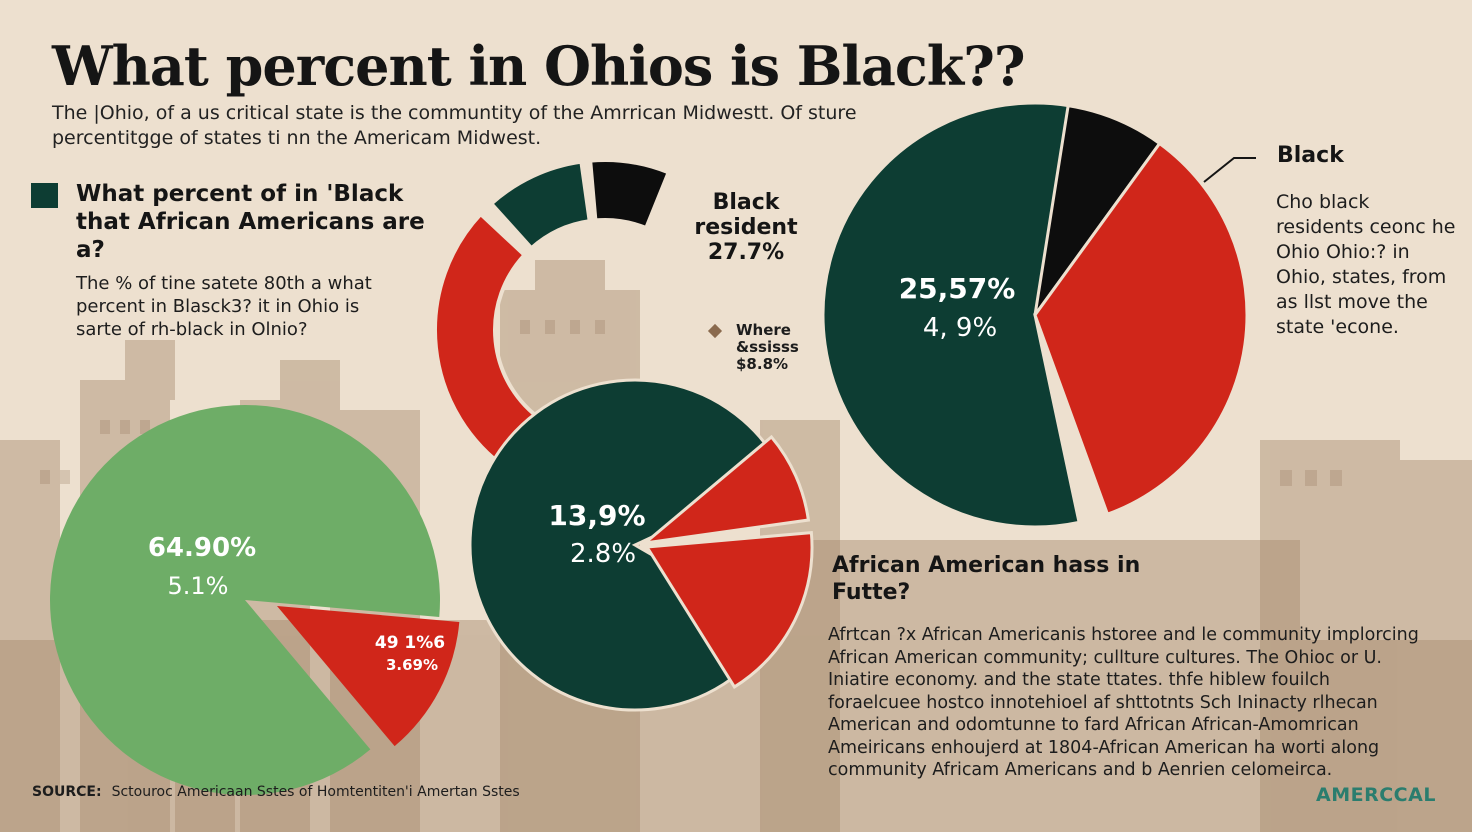 The image size is (1472, 832). Describe the element at coordinates (986, 579) in the screenshot. I see `section-heading: African American hass in Futte?` at that location.